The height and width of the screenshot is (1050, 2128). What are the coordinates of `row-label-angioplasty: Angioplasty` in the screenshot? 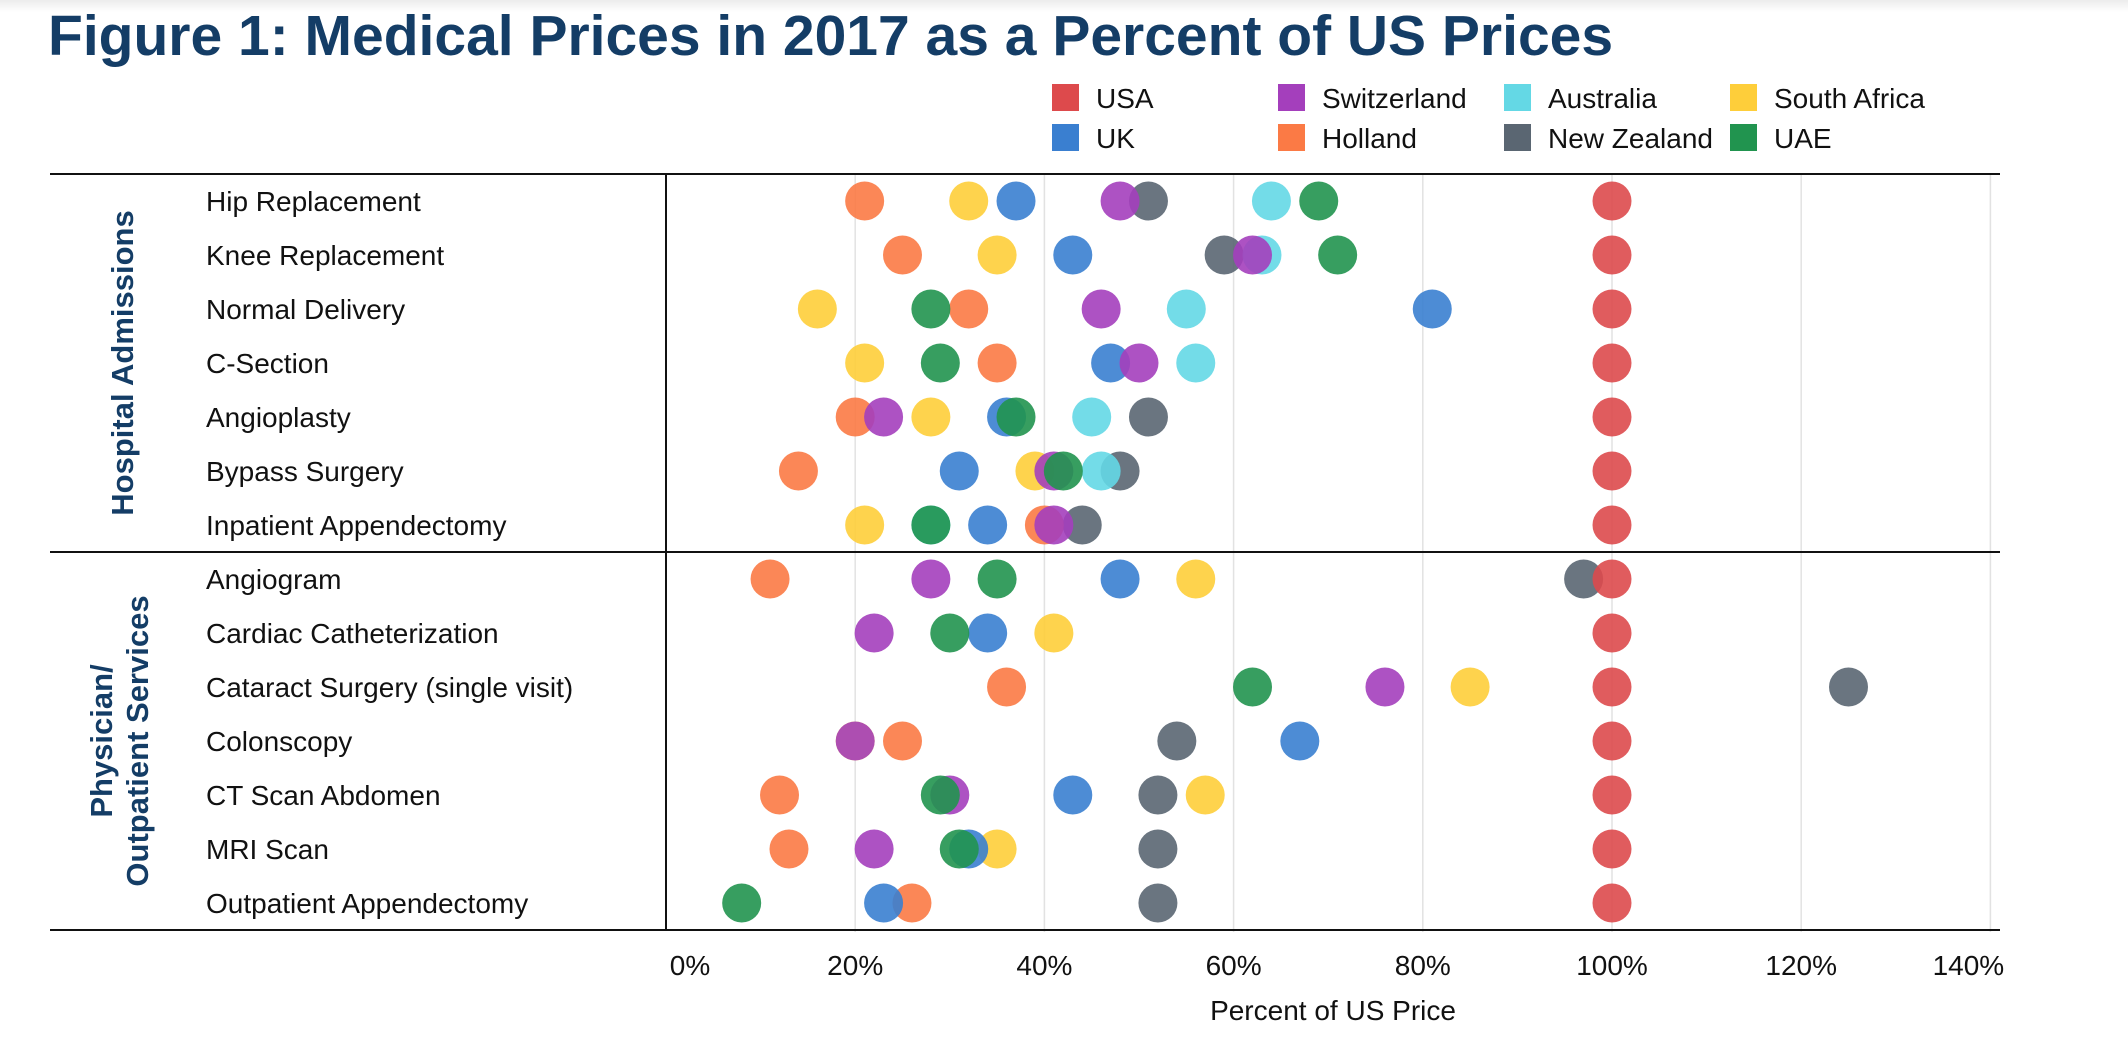 It's located at (278, 417).